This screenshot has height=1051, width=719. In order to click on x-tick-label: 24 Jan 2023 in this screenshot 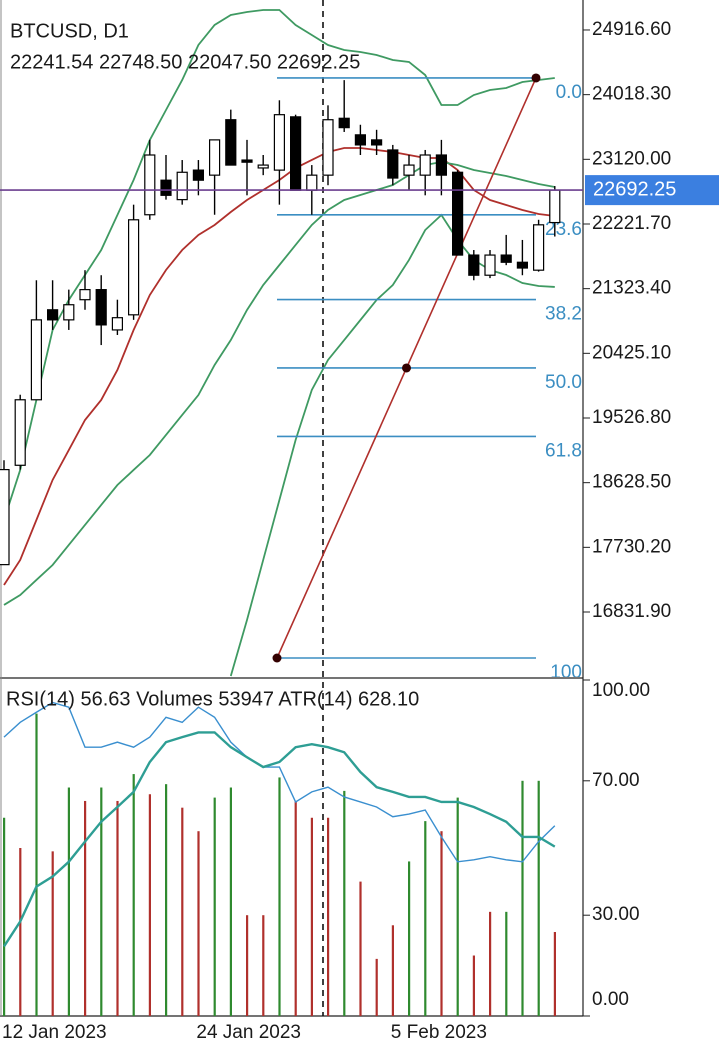, I will do `click(248, 1032)`.